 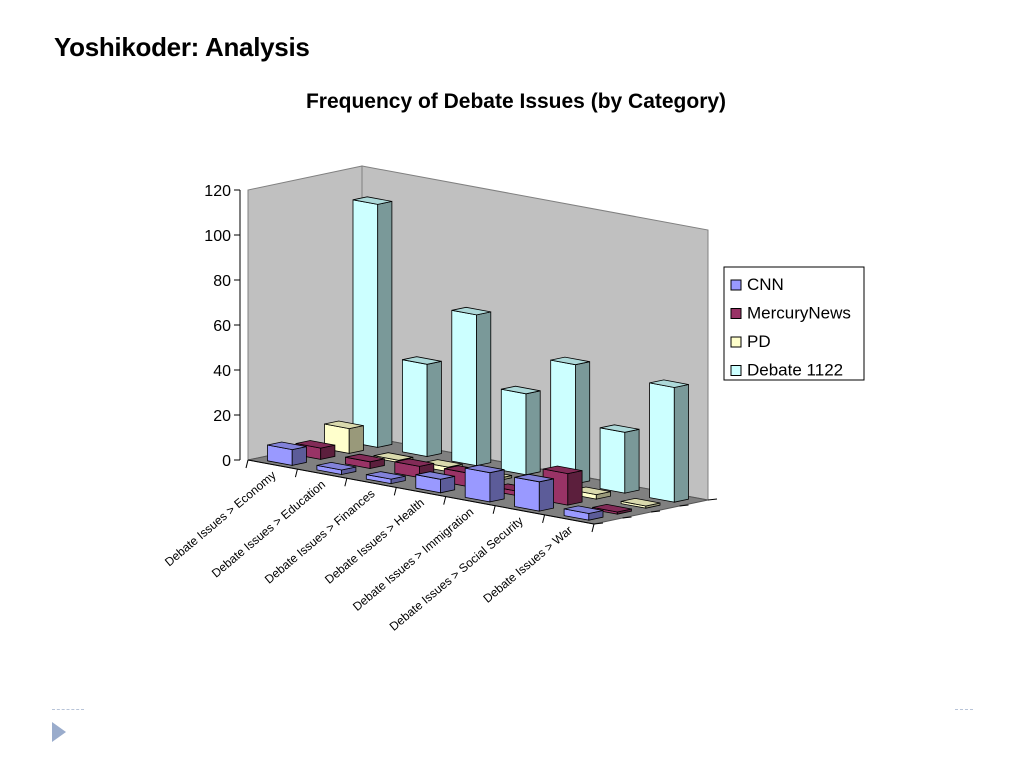 I want to click on bar-pd, so click(x=640, y=503).